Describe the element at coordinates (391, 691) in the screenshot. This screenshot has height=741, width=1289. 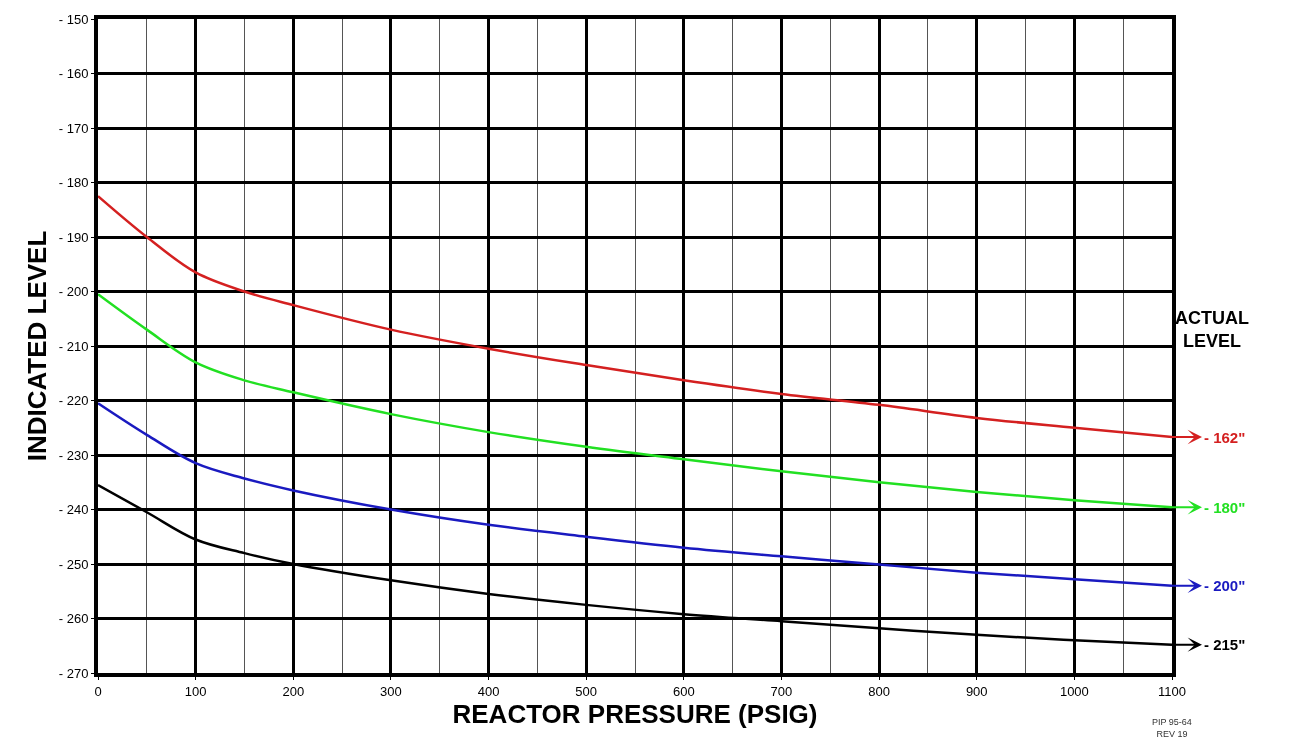
I see `x-tick-label: 300` at that location.